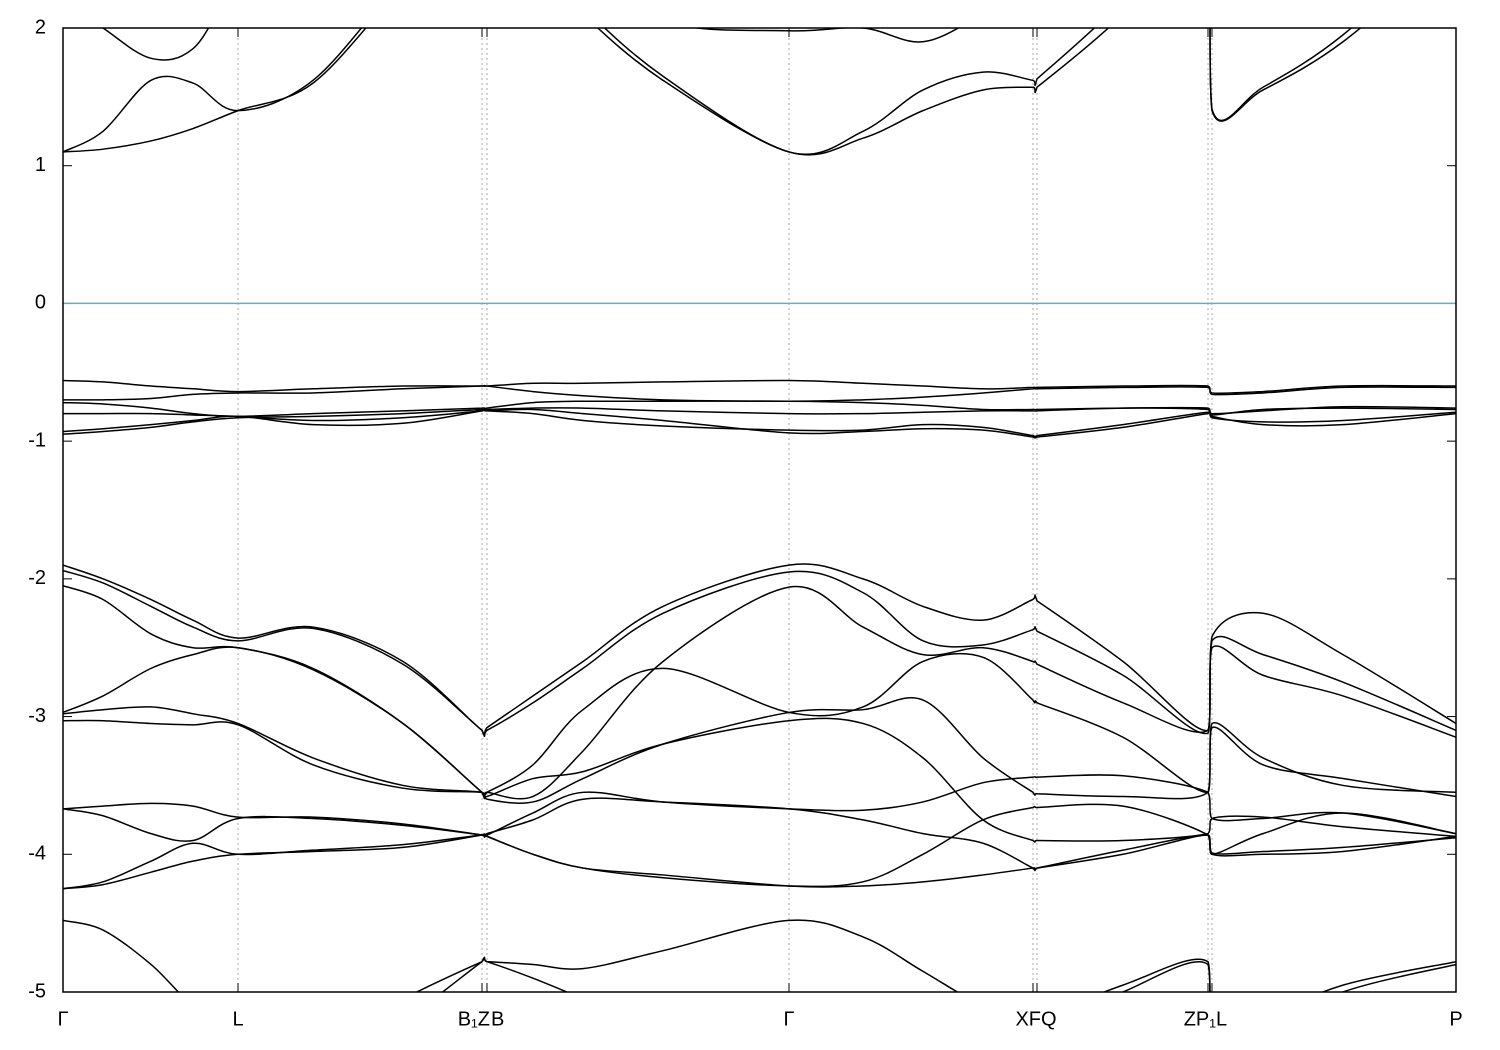 The image size is (1500, 1050). What do you see at coordinates (37, 716) in the screenshot?
I see `y-tick-label: -3` at bounding box center [37, 716].